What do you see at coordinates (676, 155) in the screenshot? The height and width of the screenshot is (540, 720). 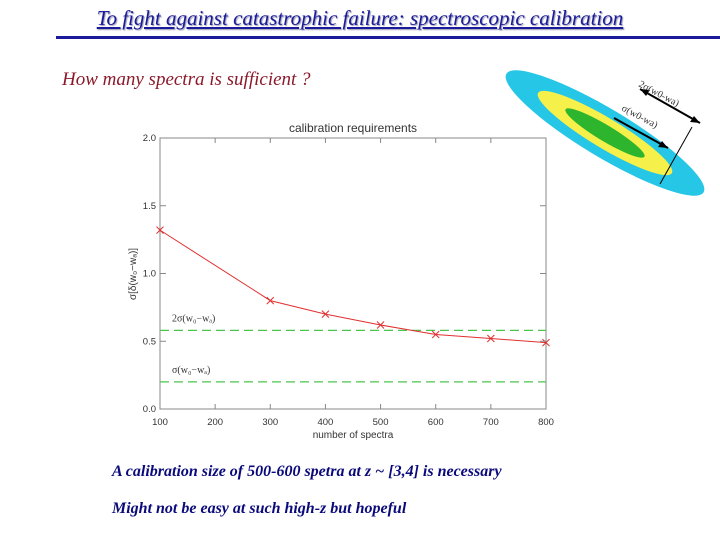 I see `dimension-guide-line` at bounding box center [676, 155].